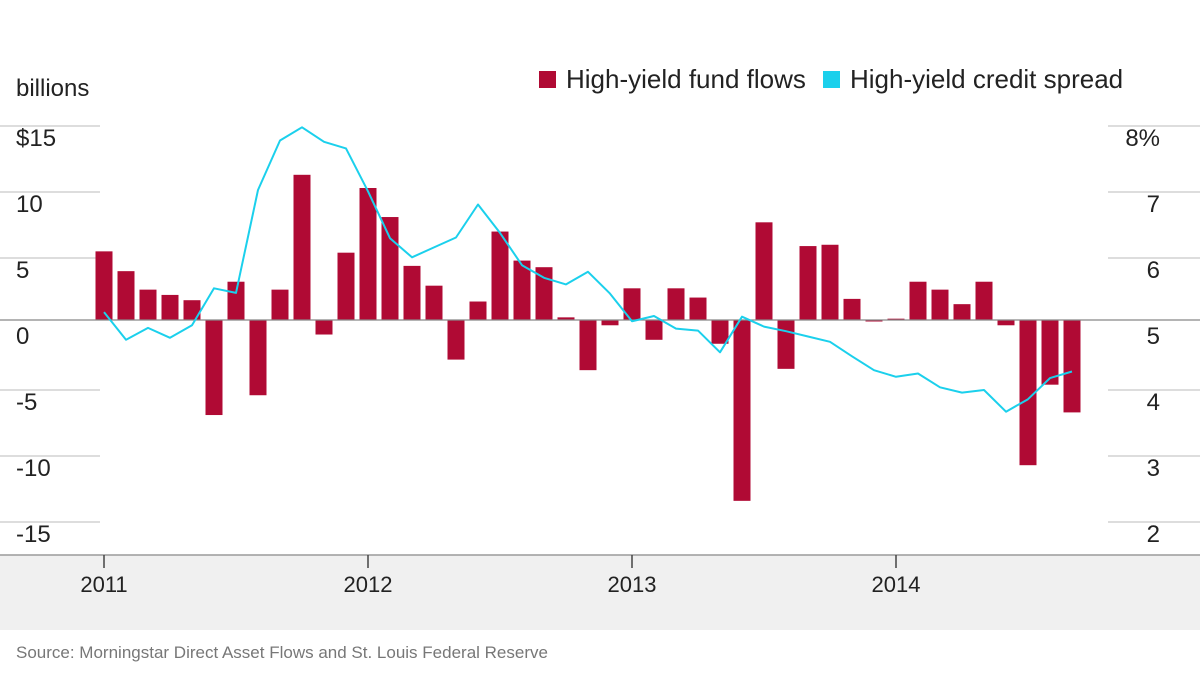 The height and width of the screenshot is (674, 1200). I want to click on legend-swatch-credit-spread, so click(831, 79).